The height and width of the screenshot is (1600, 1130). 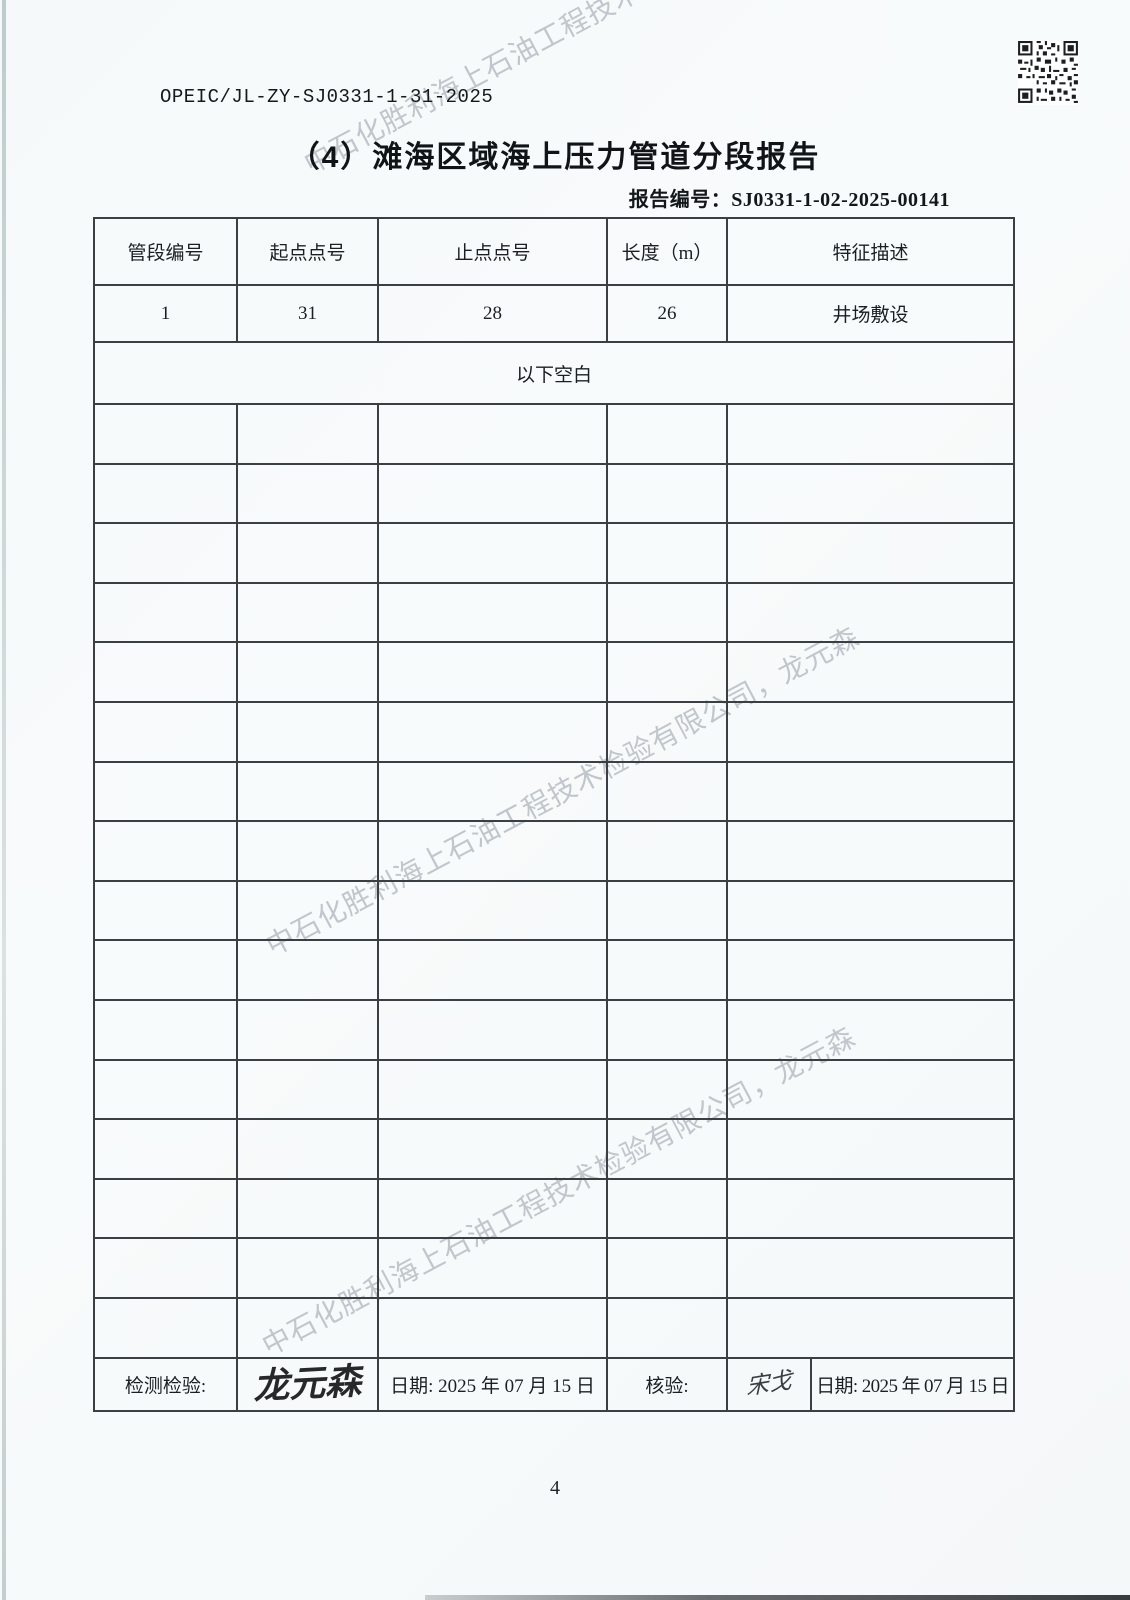 What do you see at coordinates (555, 1488) in the screenshot?
I see `page-number: 4` at bounding box center [555, 1488].